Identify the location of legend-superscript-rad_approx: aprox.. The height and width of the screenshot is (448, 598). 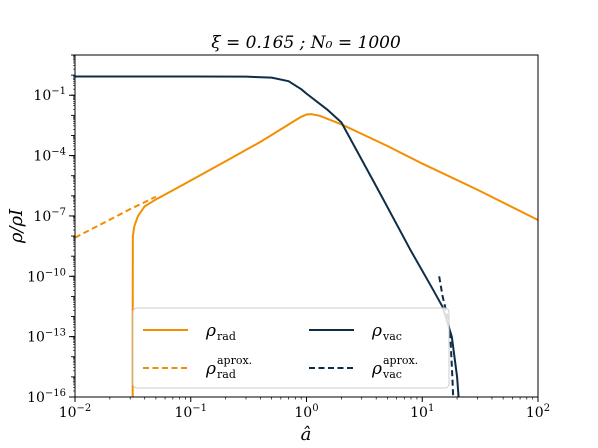
(234, 360).